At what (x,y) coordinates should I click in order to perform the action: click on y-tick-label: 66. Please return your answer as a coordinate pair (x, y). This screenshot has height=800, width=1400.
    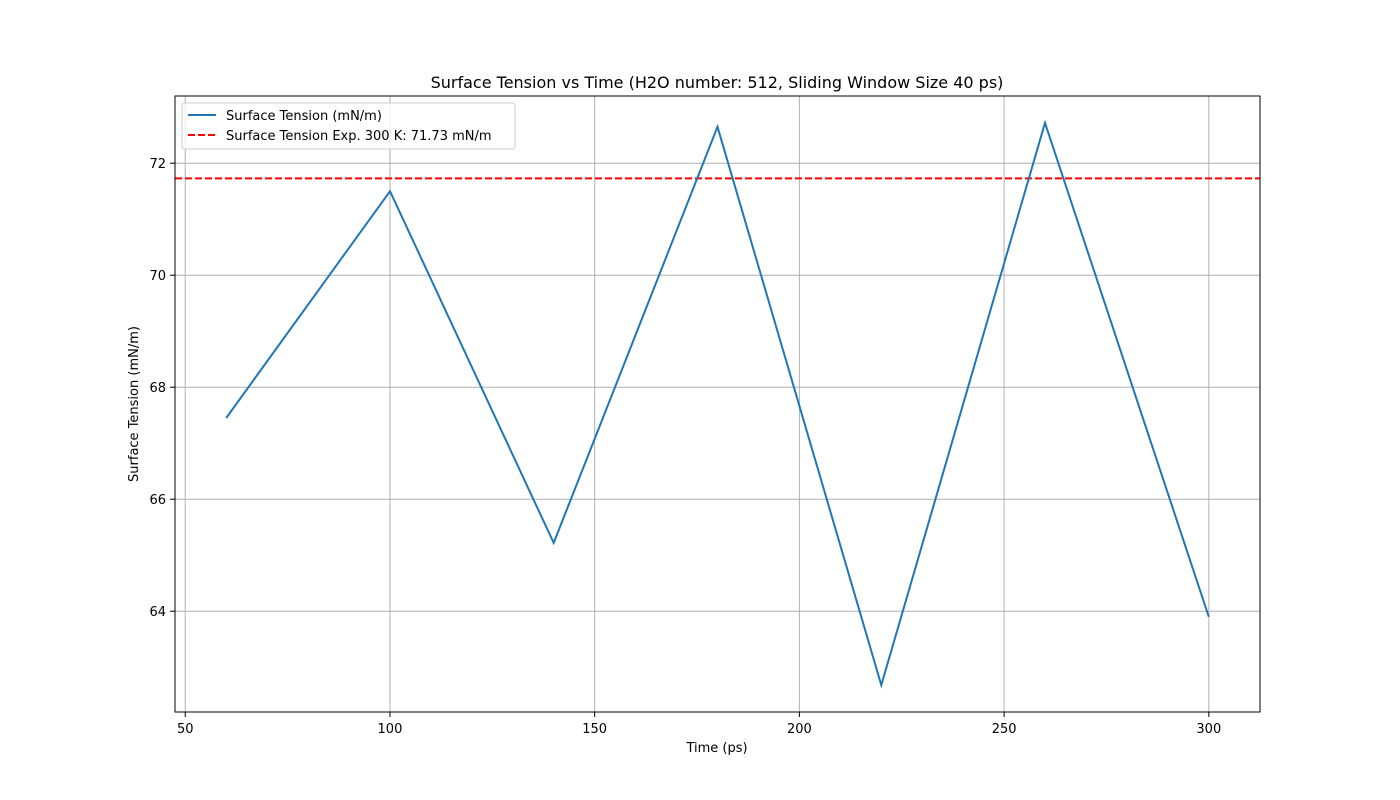
    Looking at the image, I should click on (157, 500).